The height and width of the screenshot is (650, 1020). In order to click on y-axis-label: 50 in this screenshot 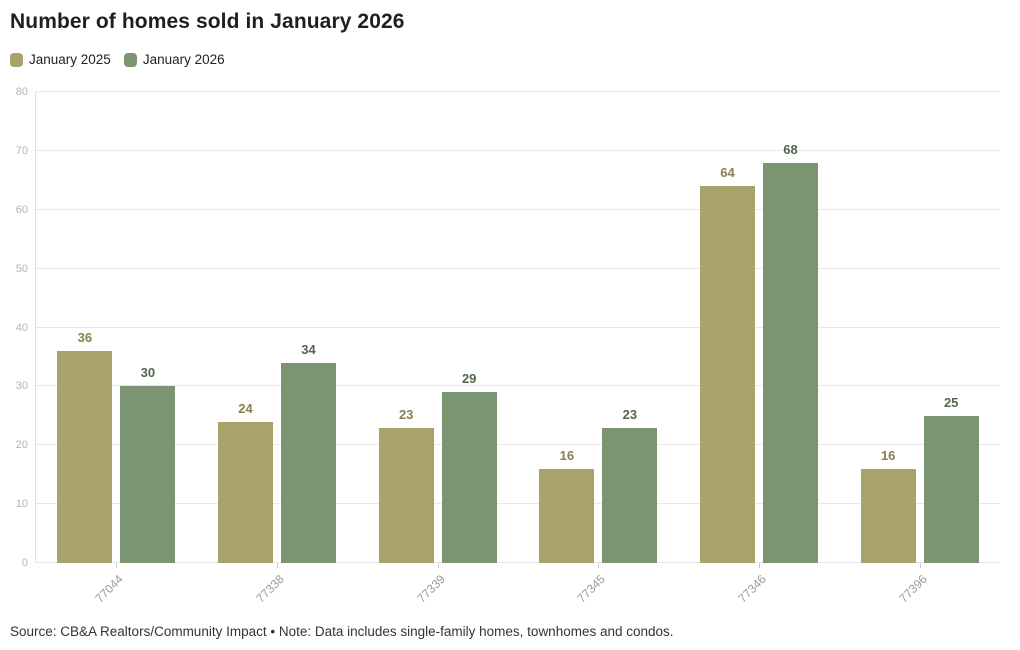, I will do `click(21, 268)`.